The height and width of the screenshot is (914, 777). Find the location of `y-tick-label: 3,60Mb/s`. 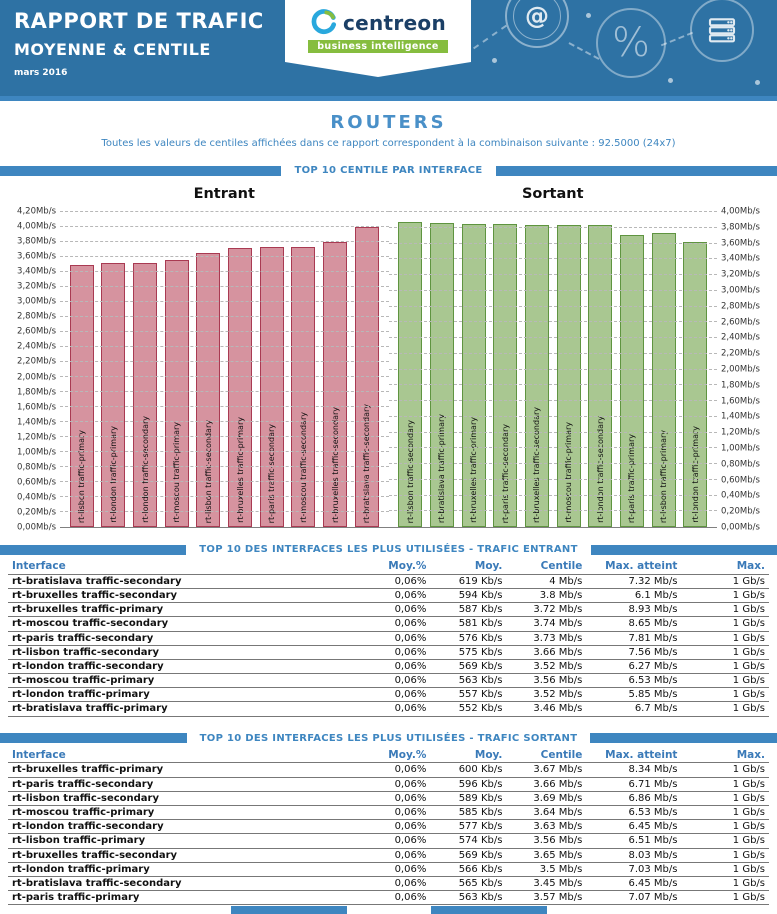

y-tick-label: 3,60Mb/s is located at coordinates (36, 256).